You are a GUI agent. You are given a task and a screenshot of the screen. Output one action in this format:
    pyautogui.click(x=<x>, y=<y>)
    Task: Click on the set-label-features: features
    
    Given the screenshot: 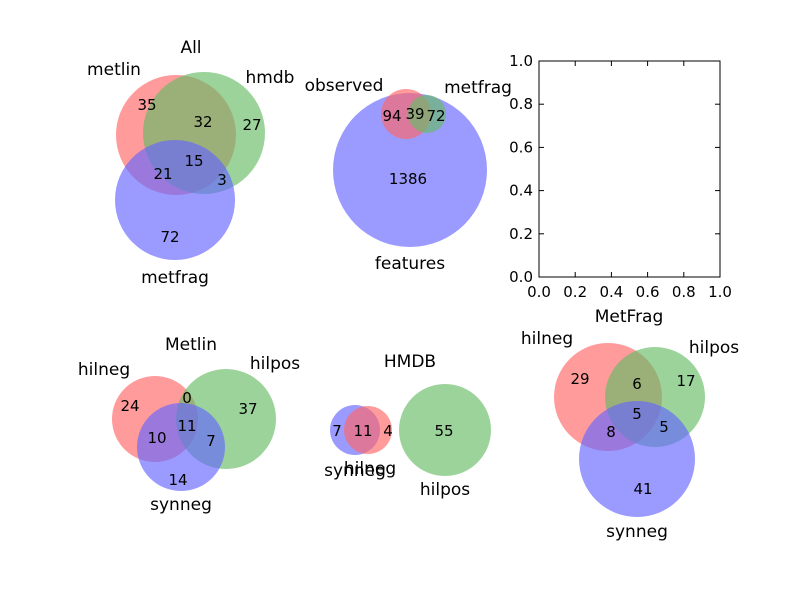 What is the action you would take?
    pyautogui.click(x=410, y=264)
    